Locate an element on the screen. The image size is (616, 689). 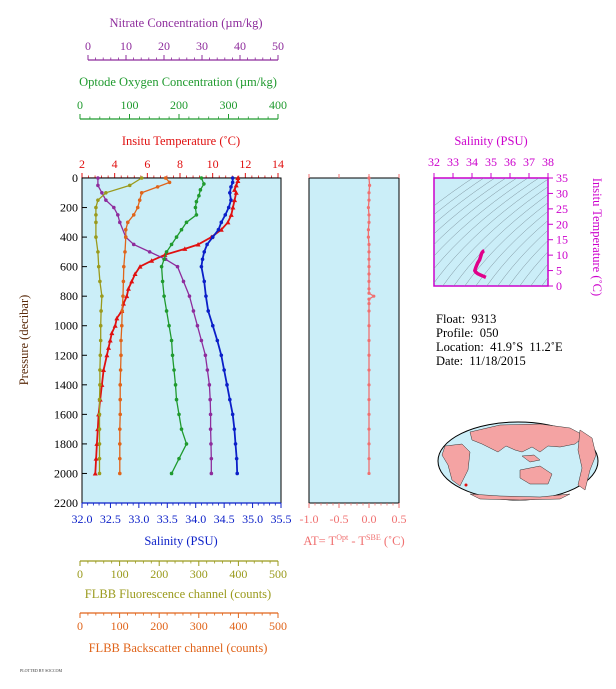
pressure-axis-tick-label: 200 is located at coordinates (69, 208).